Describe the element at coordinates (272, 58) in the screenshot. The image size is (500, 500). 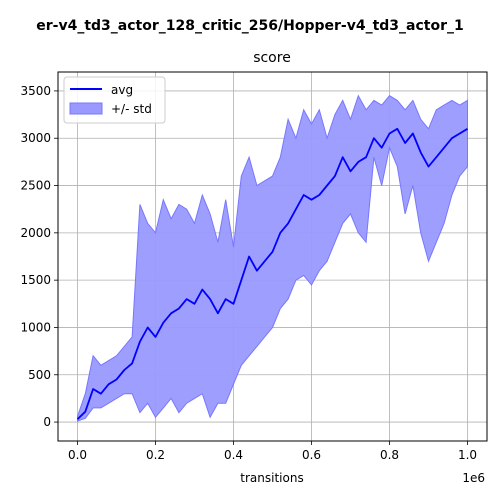
I see `chart-title: score` at that location.